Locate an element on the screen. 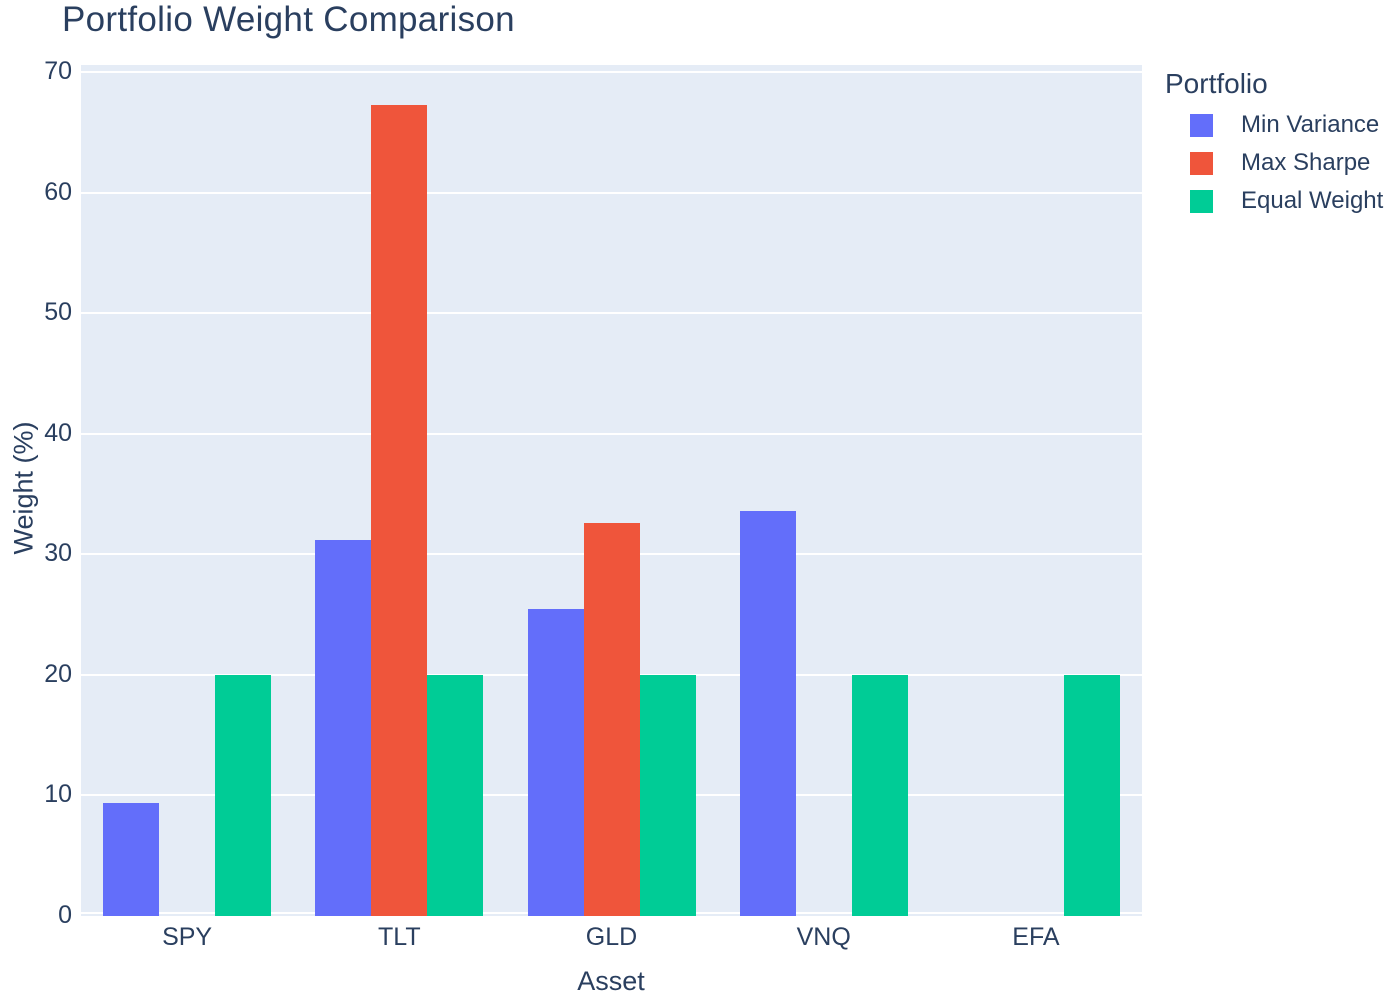 This screenshot has width=1400, height=1000. bar-group-vnq is located at coordinates (823, 490).